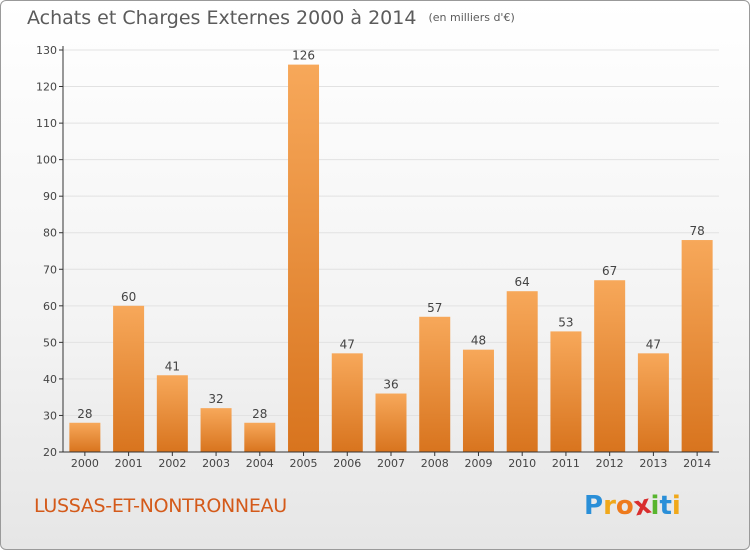 The image size is (750, 550). What do you see at coordinates (435, 463) in the screenshot?
I see `x-tick-label: 2008` at bounding box center [435, 463].